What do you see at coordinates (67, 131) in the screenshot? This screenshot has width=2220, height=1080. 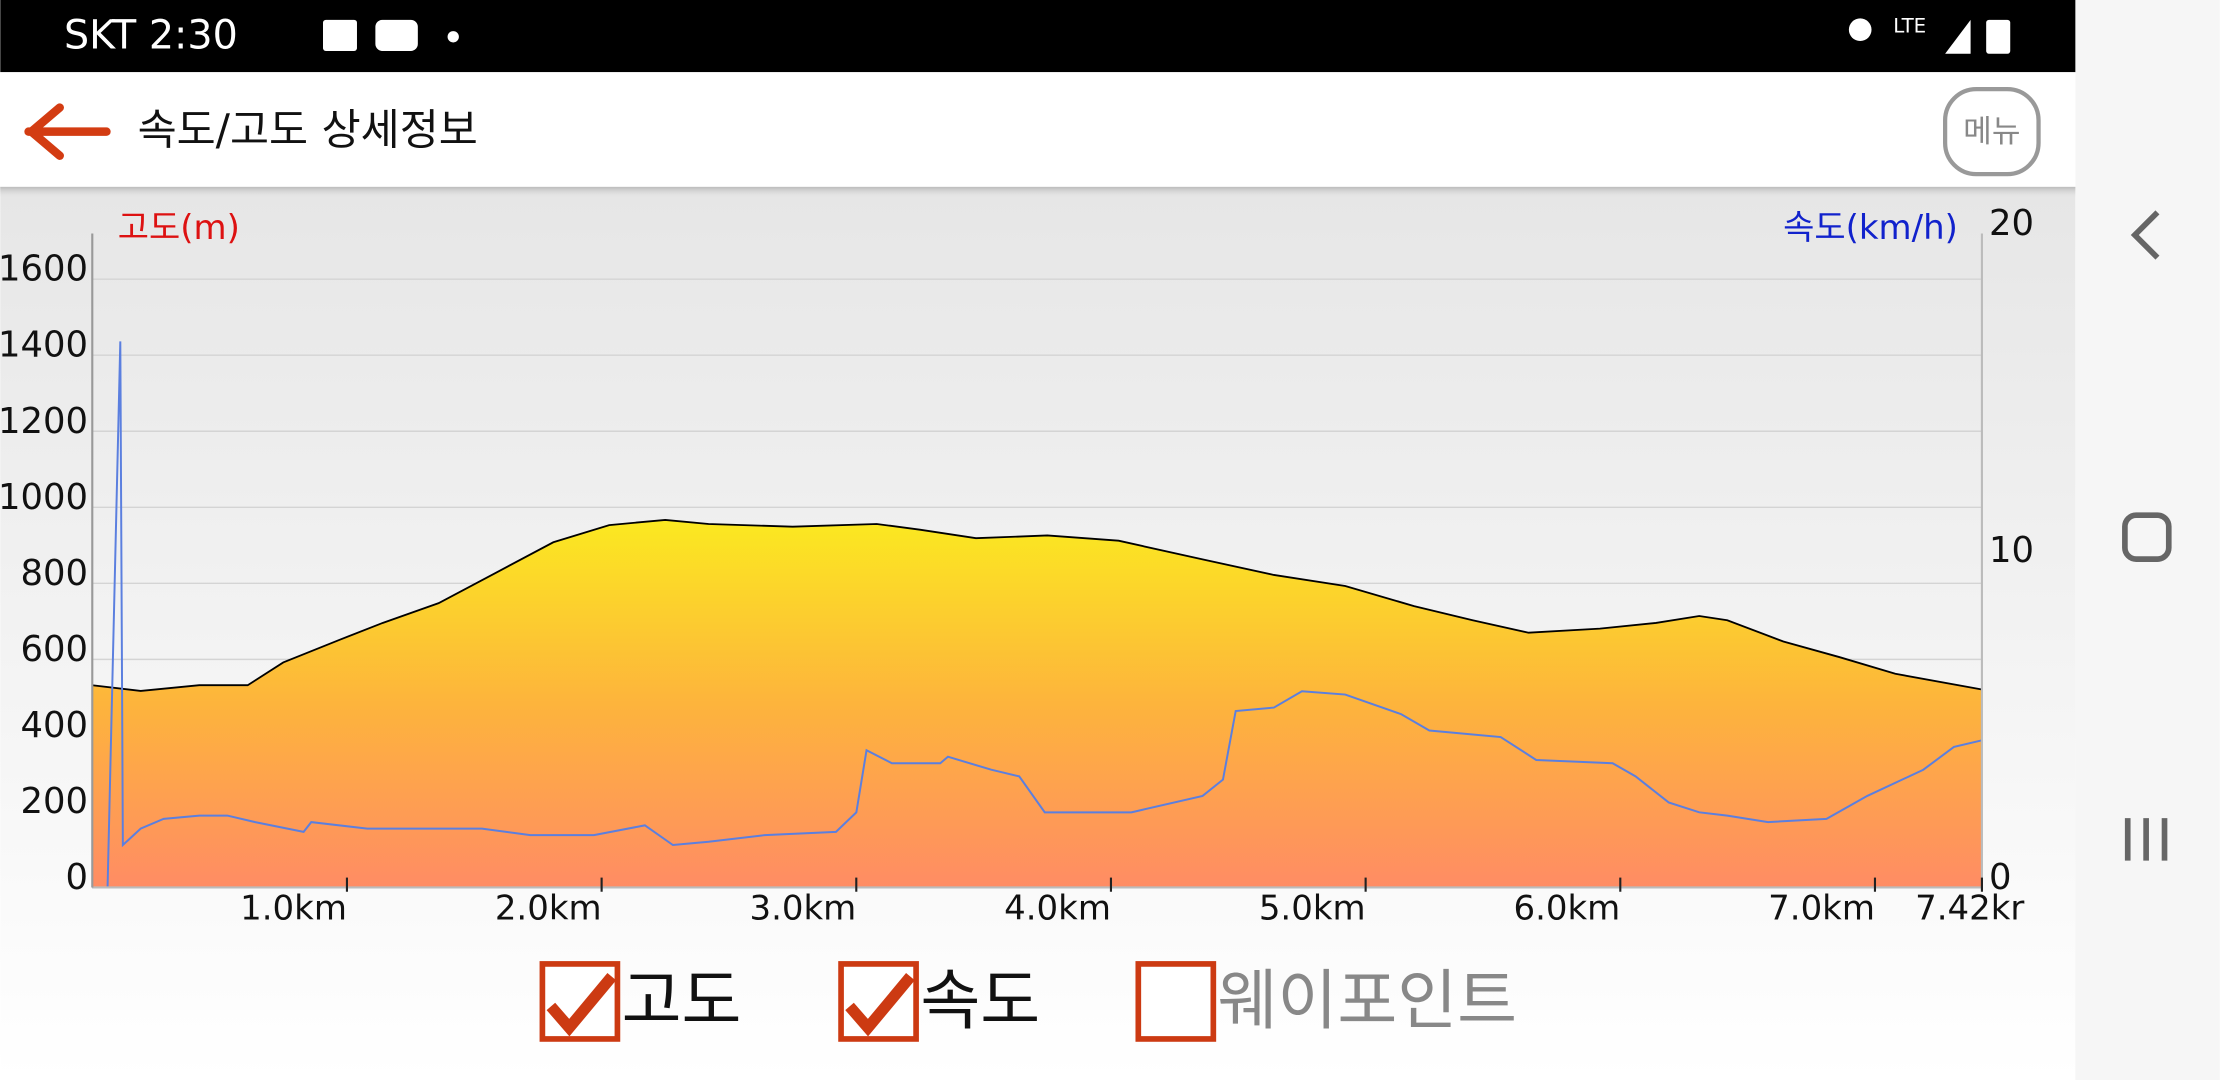 I see `back-button` at bounding box center [67, 131].